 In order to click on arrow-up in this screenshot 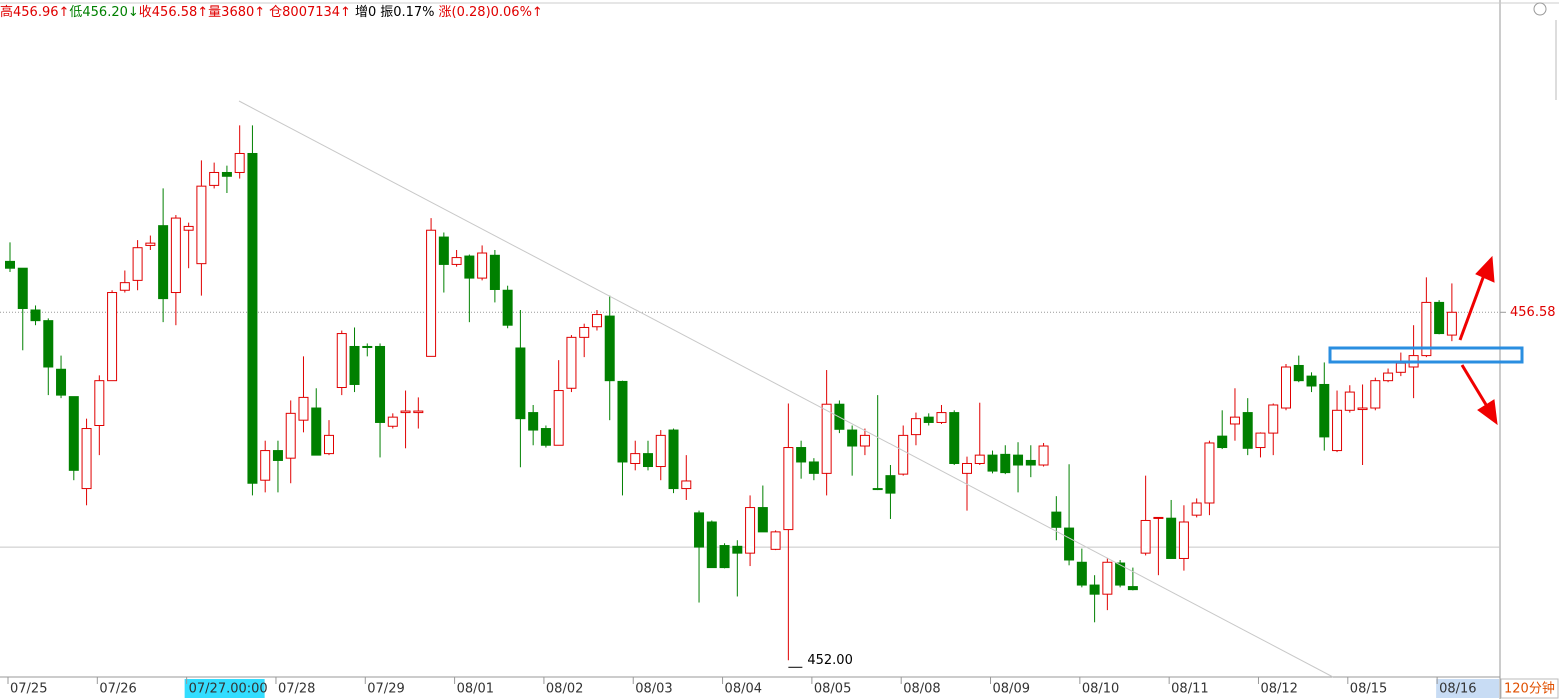, I will do `click(1472, 307)`.